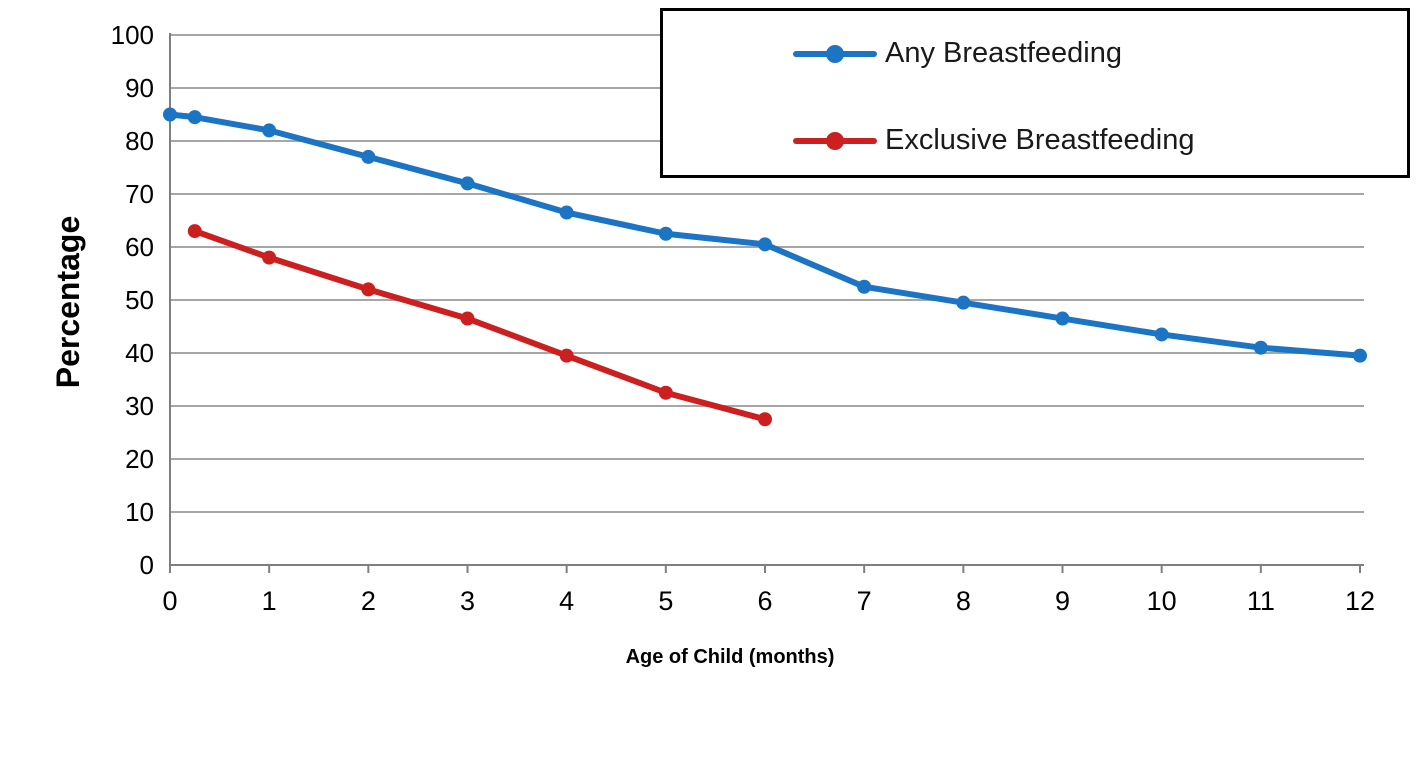 Image resolution: width=1426 pixels, height=768 pixels. Describe the element at coordinates (68, 302) in the screenshot. I see `y-axis-title: Percentage` at that location.